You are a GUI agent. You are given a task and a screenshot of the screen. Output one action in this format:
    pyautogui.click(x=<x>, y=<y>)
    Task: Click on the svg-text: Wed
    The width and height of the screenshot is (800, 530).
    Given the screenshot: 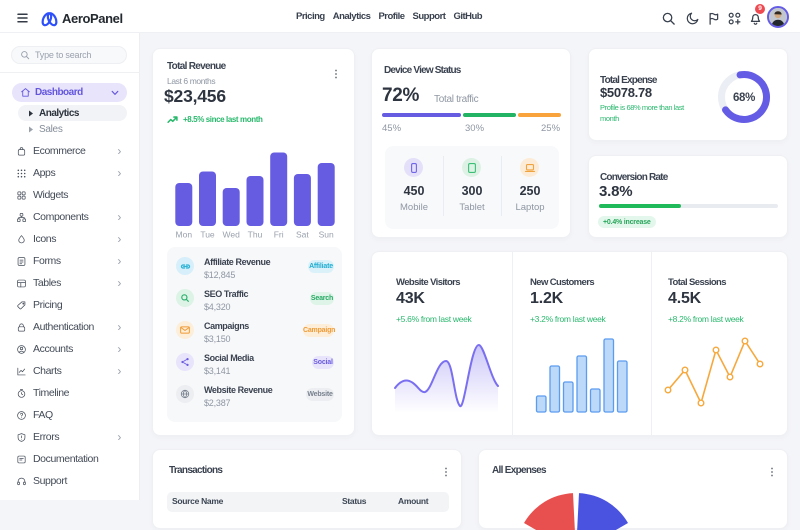 What is the action you would take?
    pyautogui.click(x=232, y=235)
    